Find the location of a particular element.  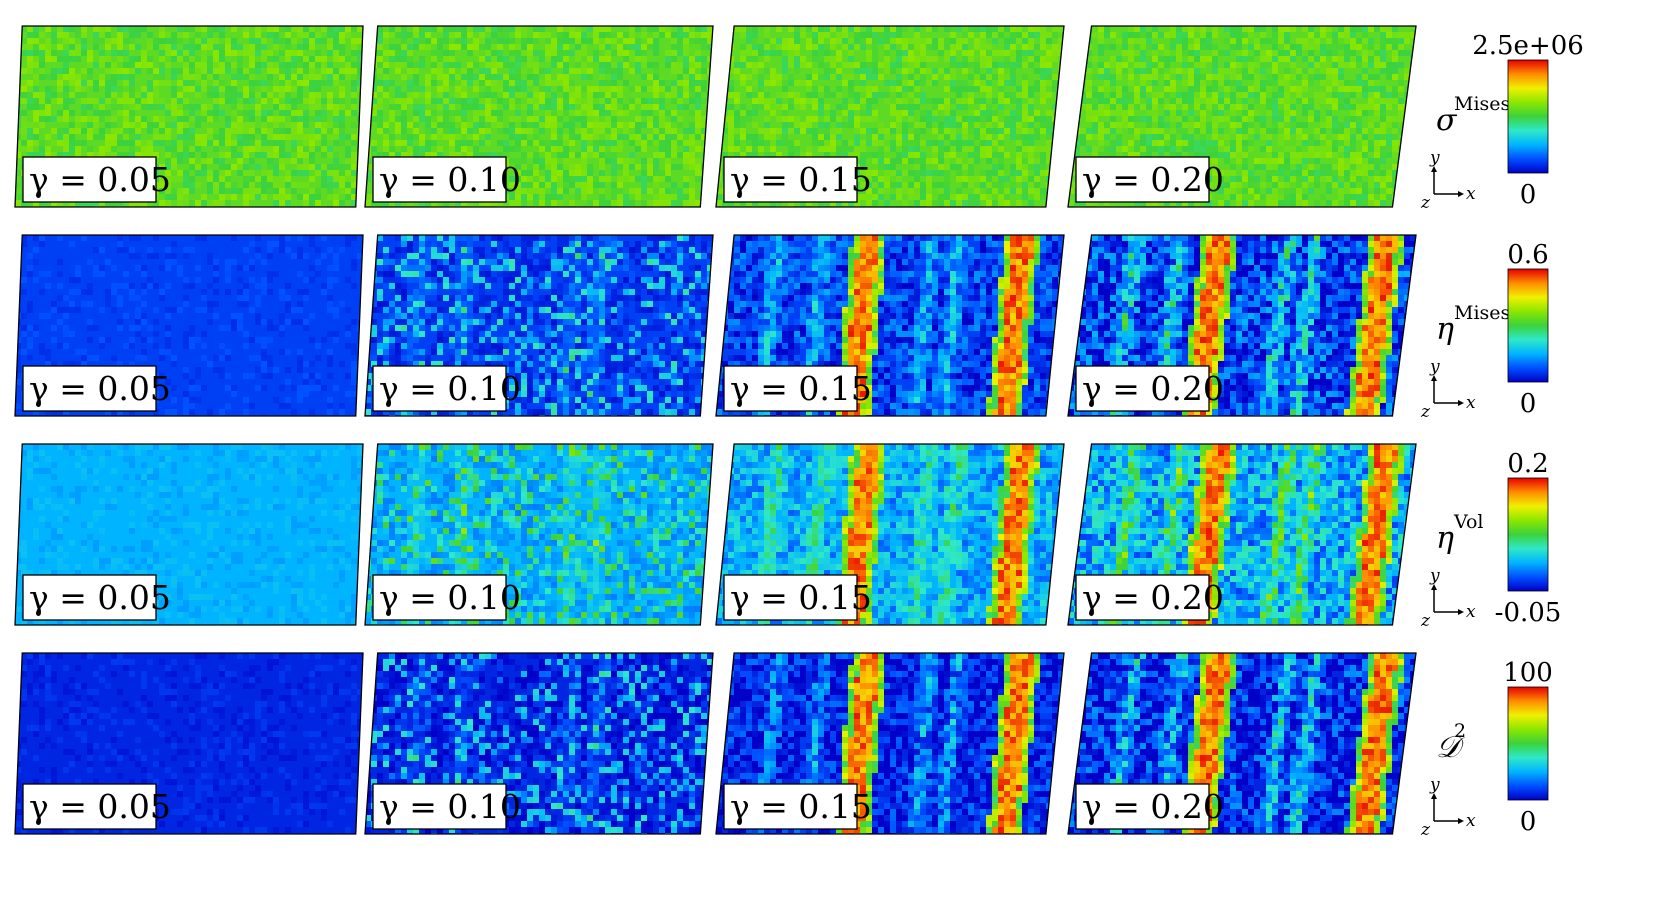

panel-r2-c1: γ = 0.05 is located at coordinates (189, 325).